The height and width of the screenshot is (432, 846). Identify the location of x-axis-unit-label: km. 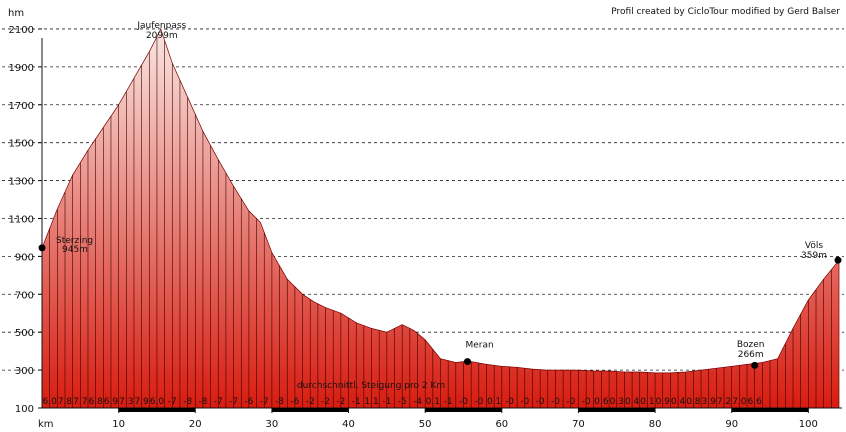
(46, 424).